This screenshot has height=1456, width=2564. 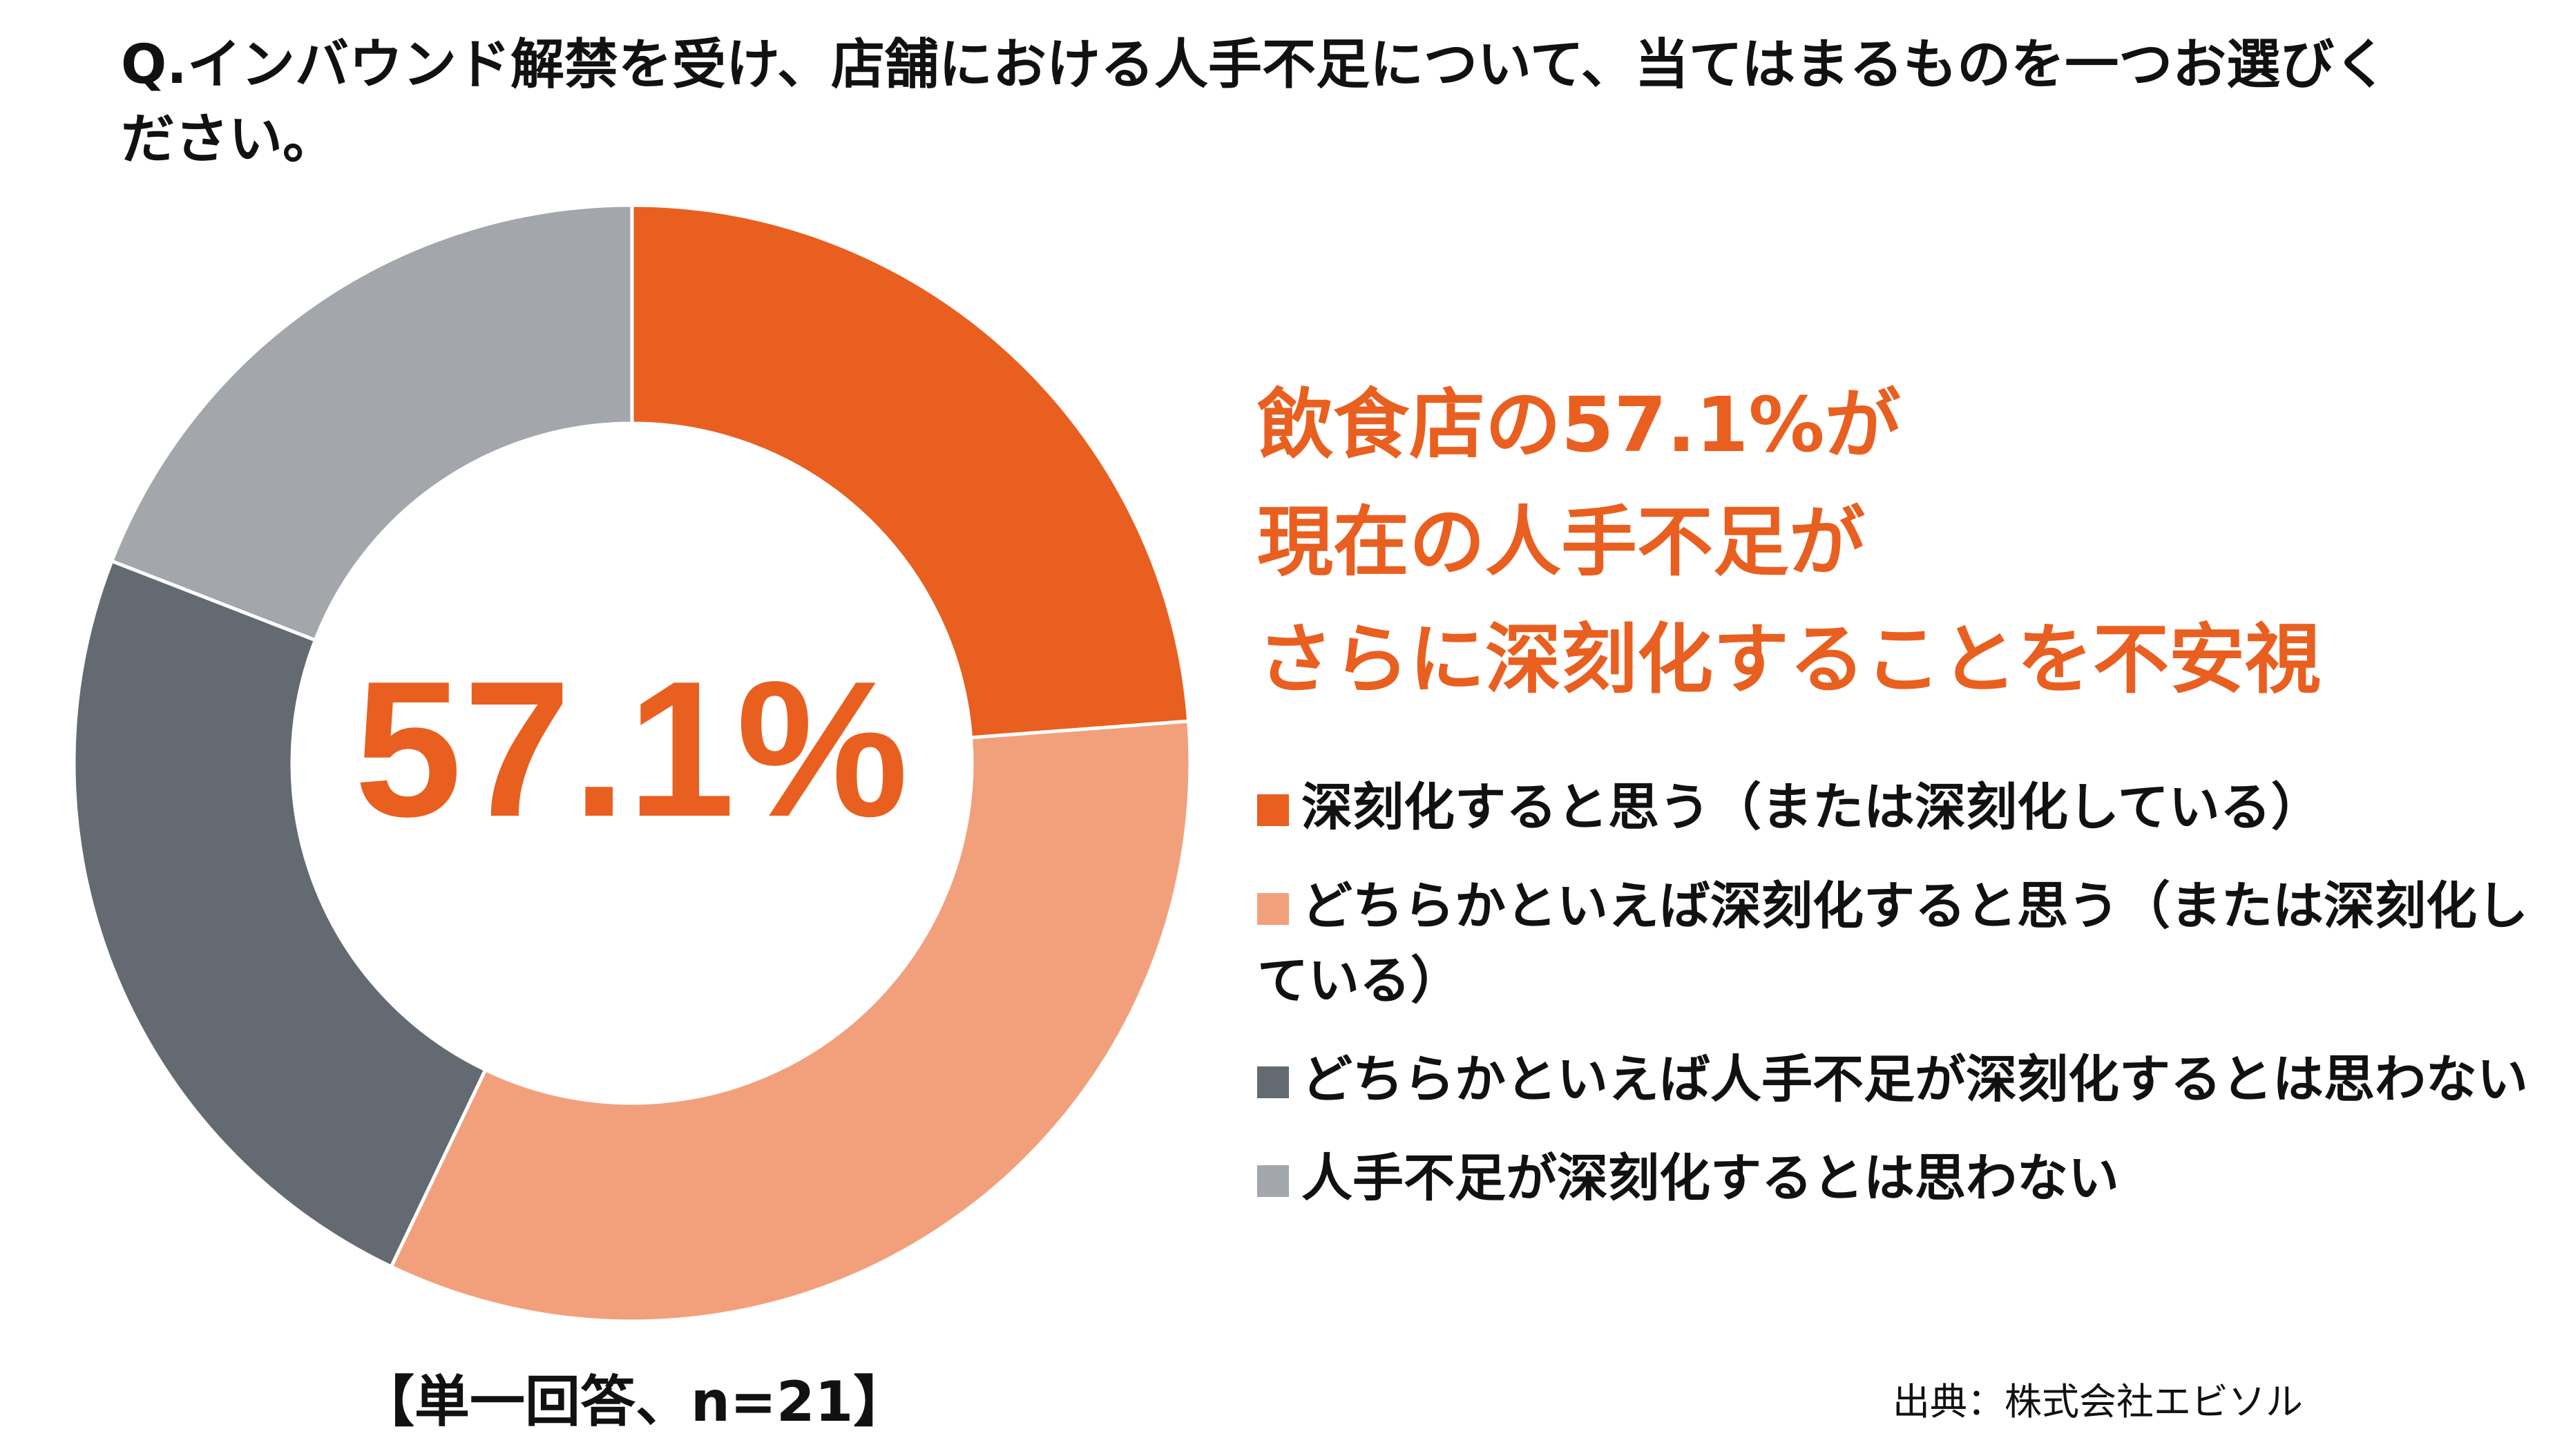 What do you see at coordinates (1710, 1178) in the screenshot?
I see `legend-label: 人手不足が深刻化するとは思わない` at bounding box center [1710, 1178].